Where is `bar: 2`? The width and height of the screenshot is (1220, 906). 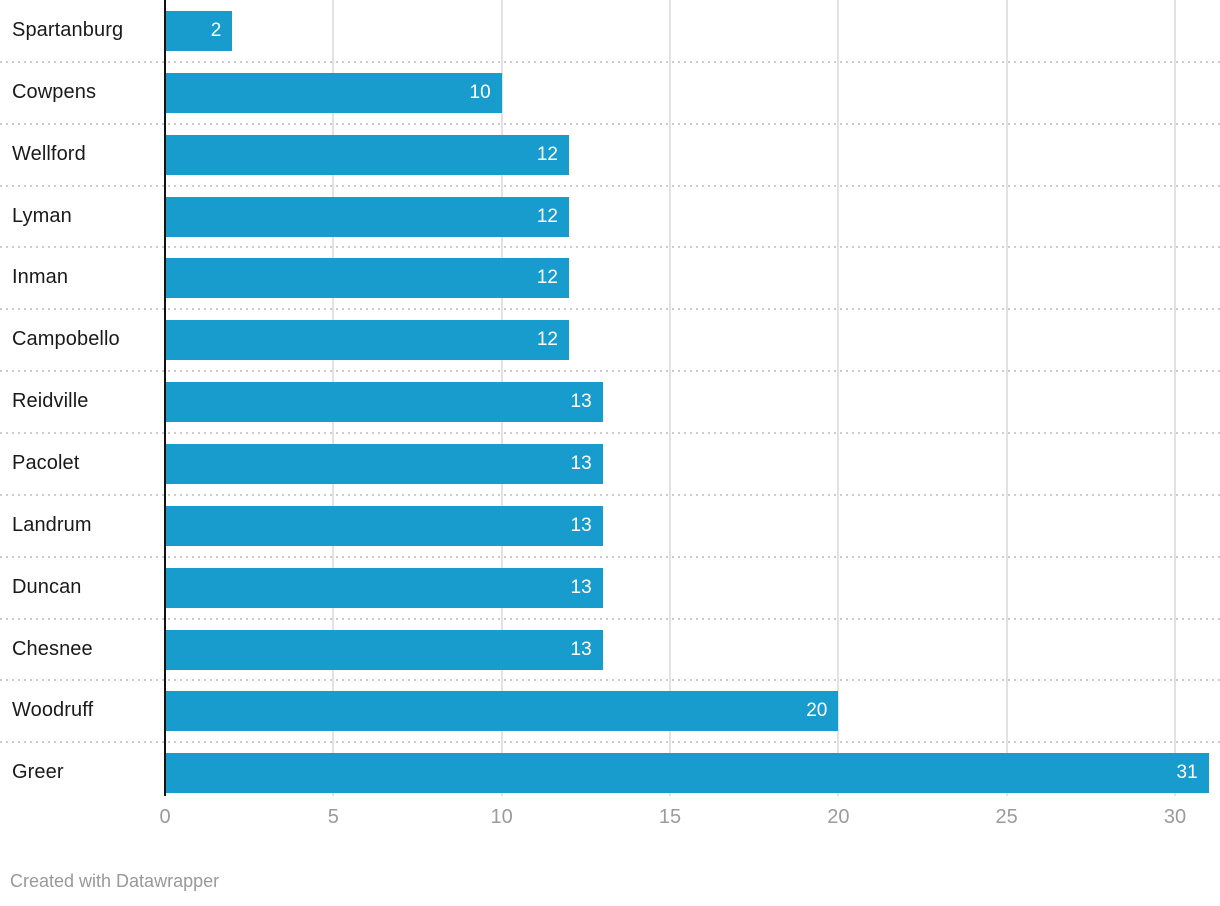
bar: 2 is located at coordinates (199, 31).